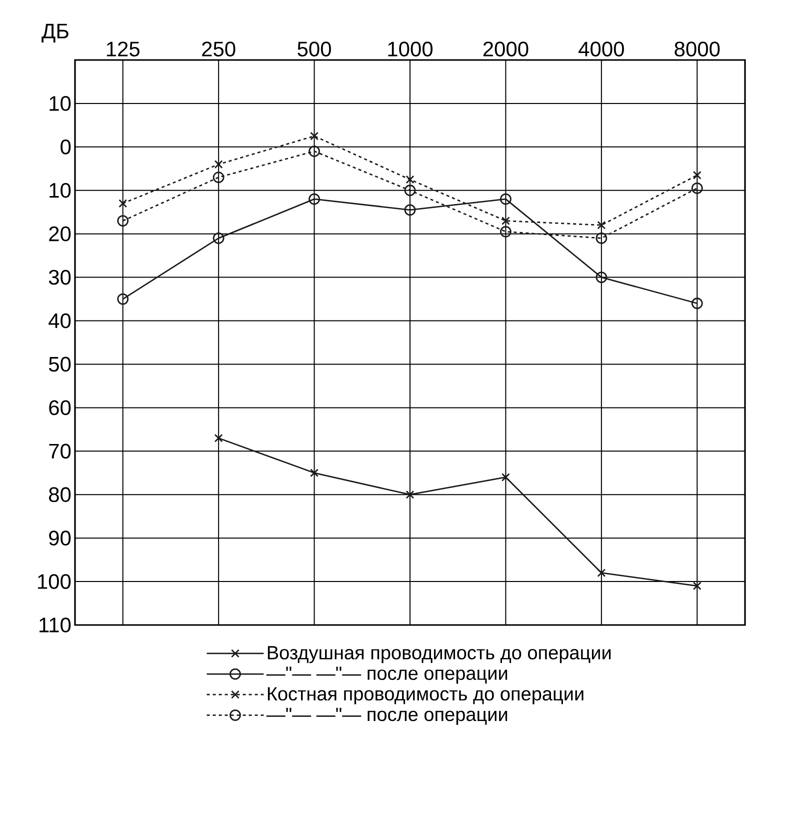 Image resolution: width=808 pixels, height=818 pixels. I want to click on x-tick-label: 4000, so click(601, 49).